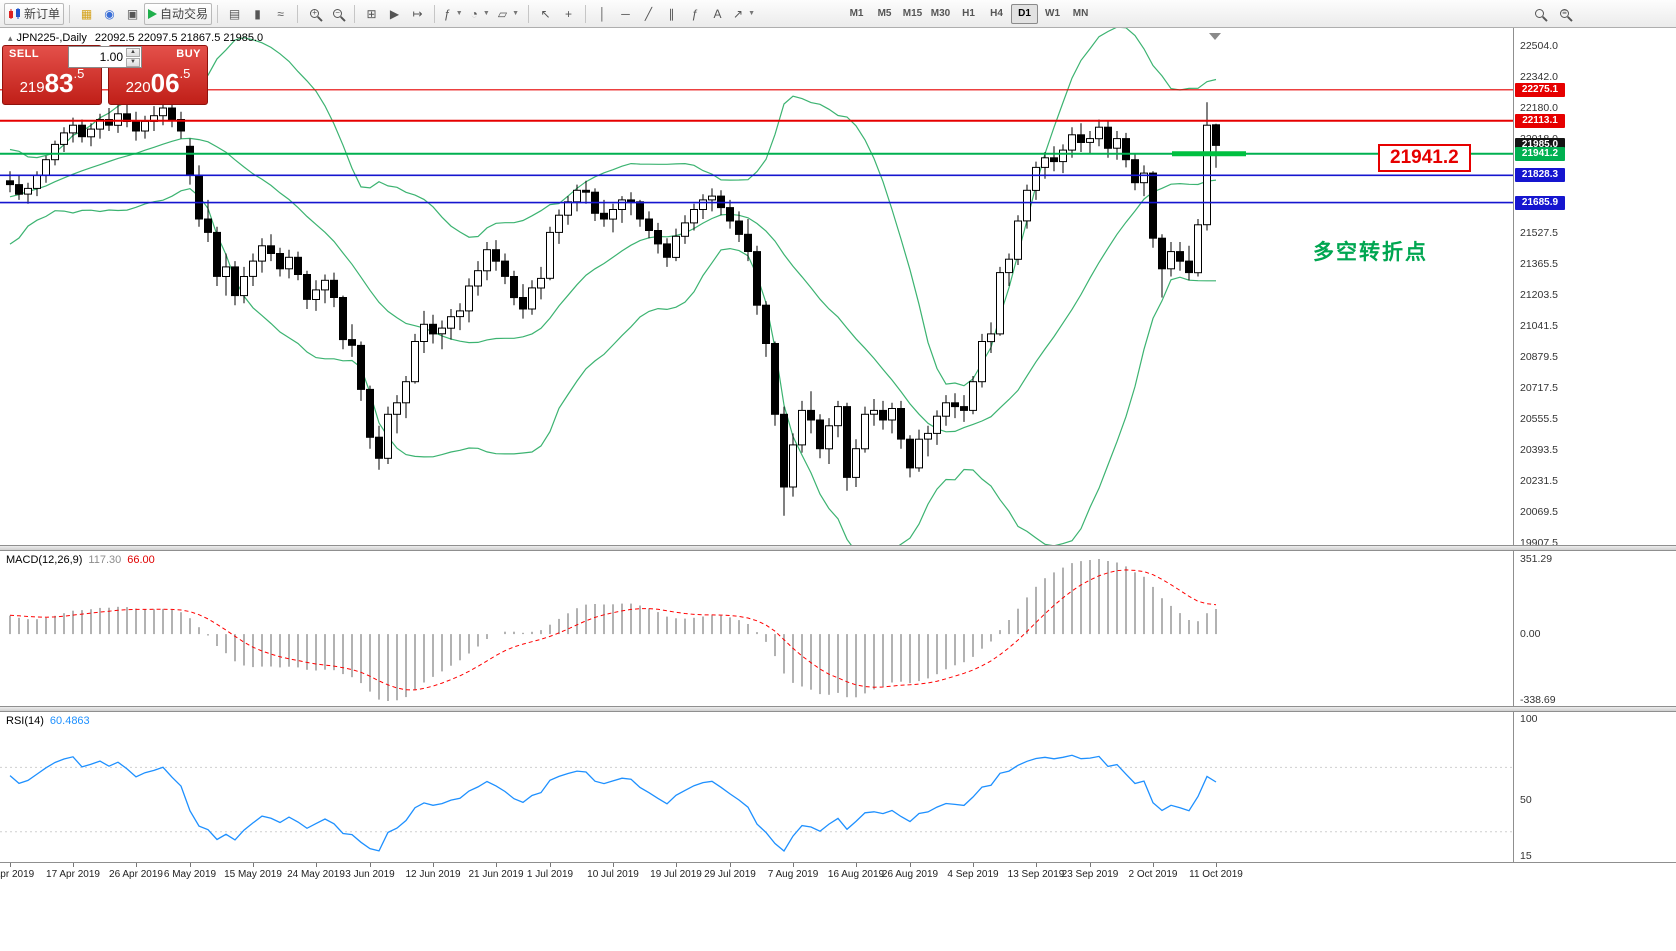 This screenshot has height=951, width=1676. What do you see at coordinates (1539, 325) in the screenshot?
I see `price-axis-label: 21041.5` at bounding box center [1539, 325].